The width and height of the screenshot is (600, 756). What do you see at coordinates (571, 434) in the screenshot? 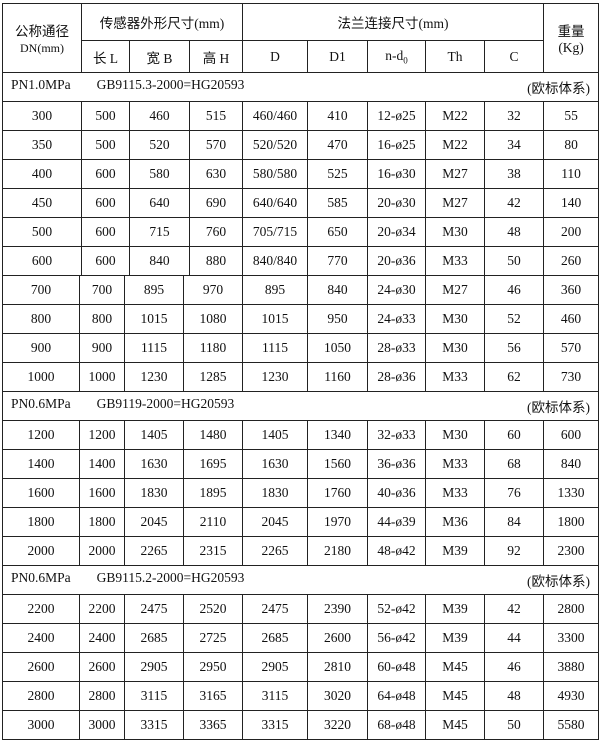
I see `cell-weight: 600` at bounding box center [571, 434].